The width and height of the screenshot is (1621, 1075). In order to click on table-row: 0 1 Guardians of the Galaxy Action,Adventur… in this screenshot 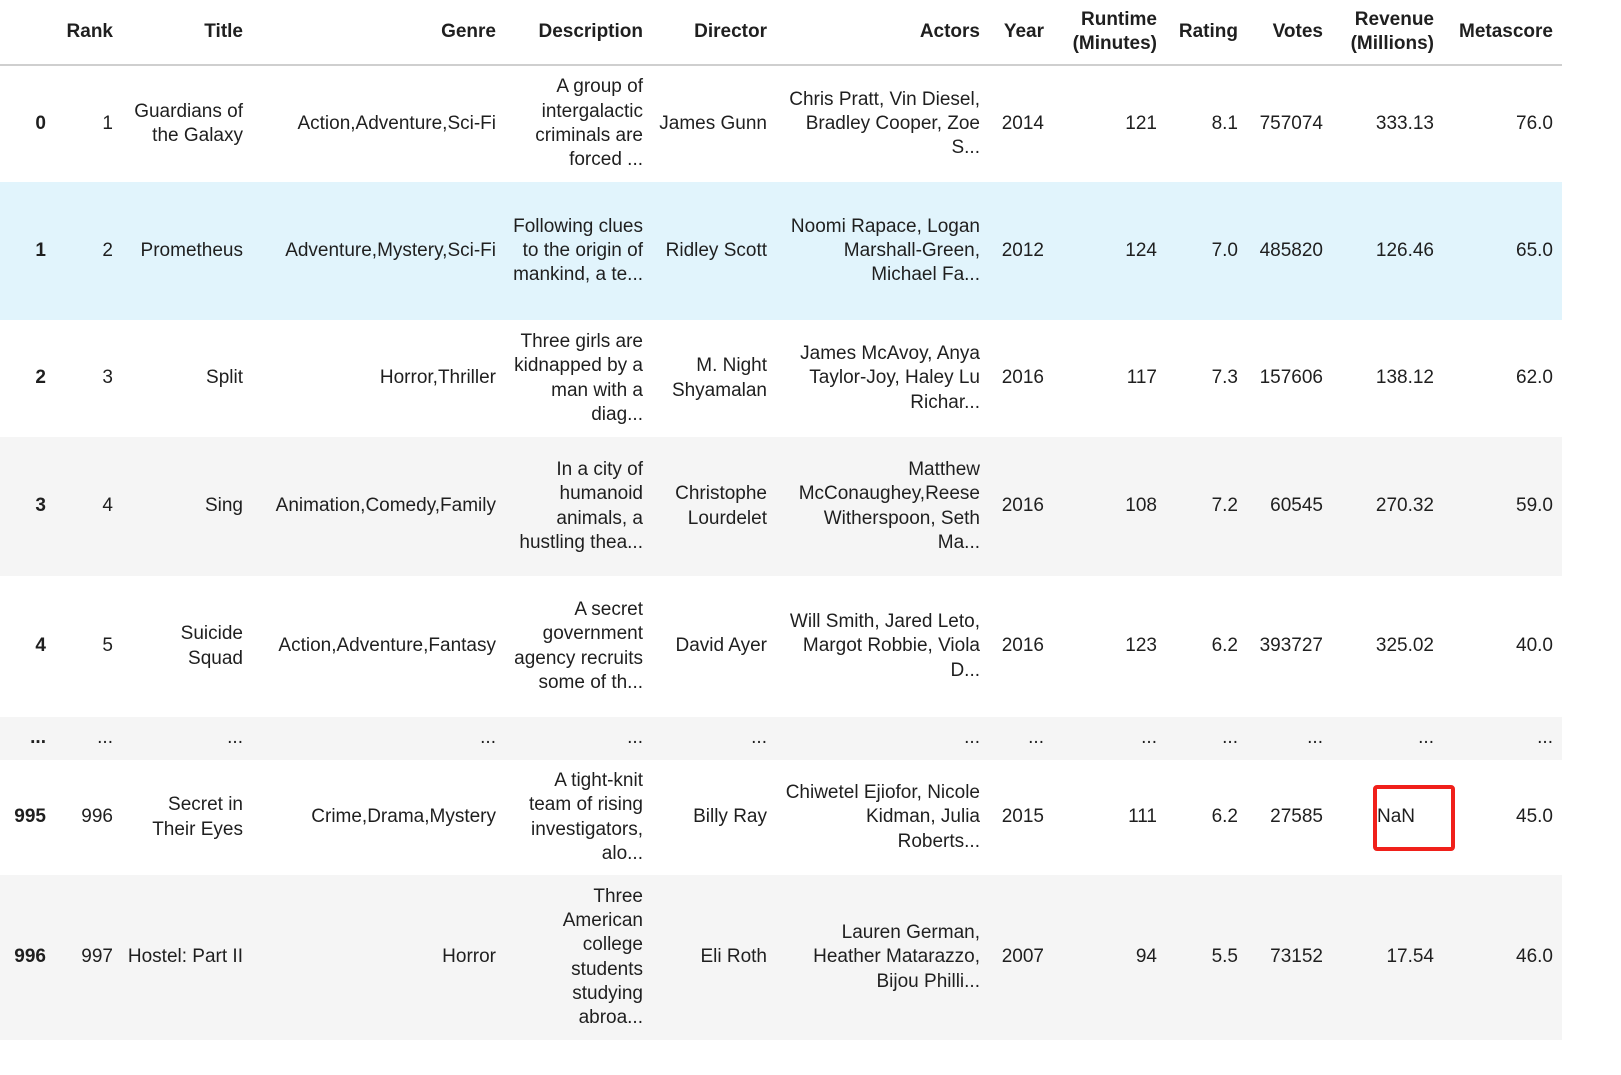, I will do `click(781, 123)`.